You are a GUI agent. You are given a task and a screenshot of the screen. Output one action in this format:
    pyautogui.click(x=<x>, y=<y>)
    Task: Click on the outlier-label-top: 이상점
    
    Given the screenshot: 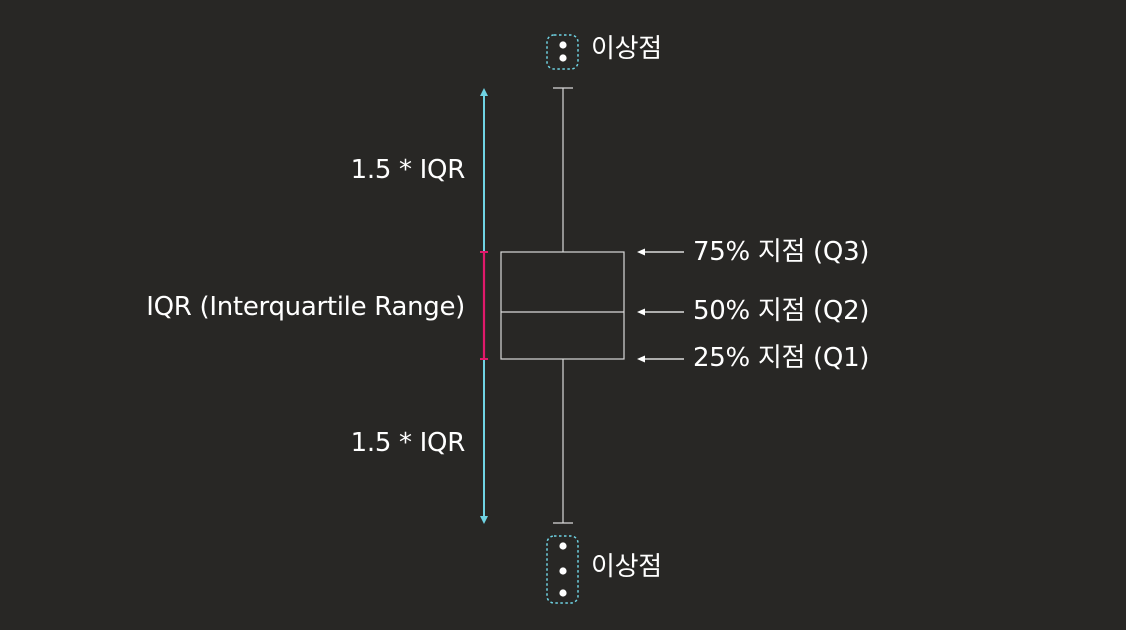 What is the action you would take?
    pyautogui.click(x=626, y=49)
    